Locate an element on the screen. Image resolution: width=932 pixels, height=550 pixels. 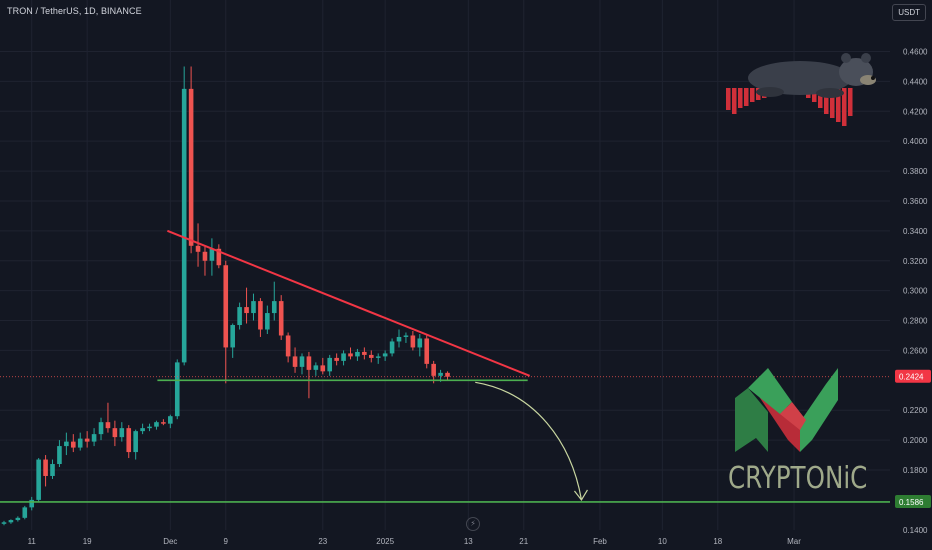
current-price-badge is located at coordinates (913, 376).